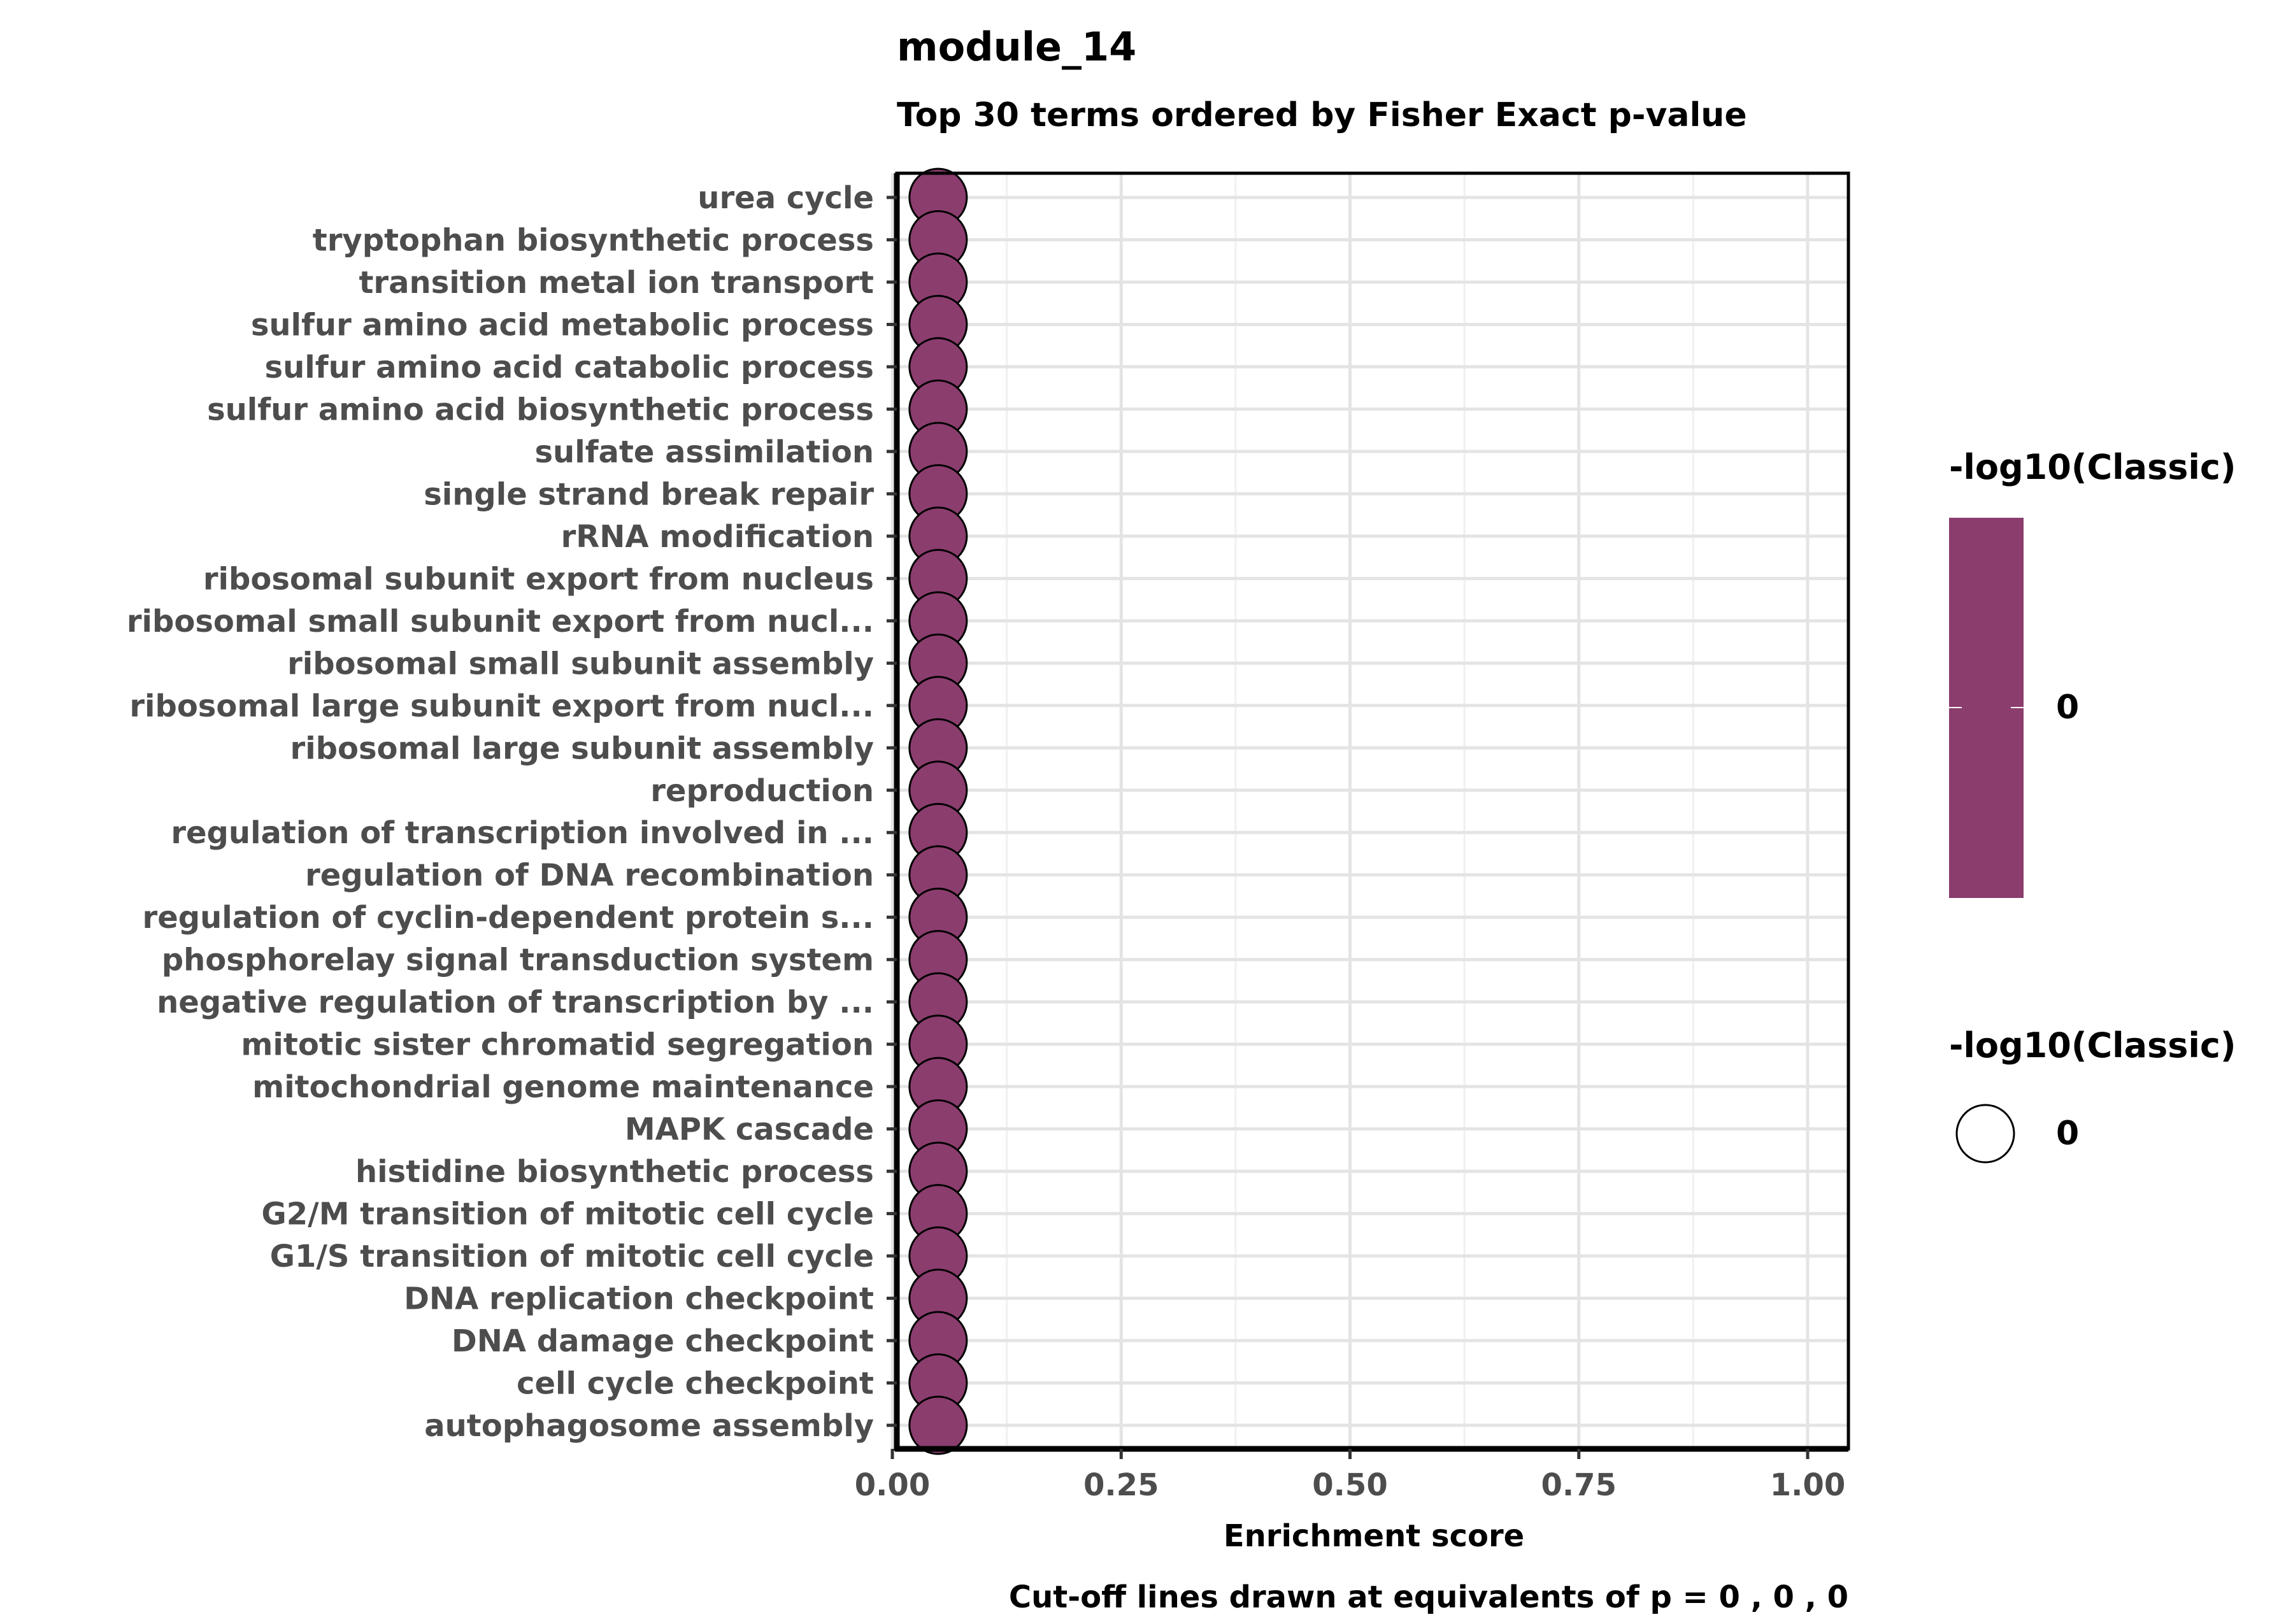  Describe the element at coordinates (762, 791) in the screenshot. I see `y-tick-label: reproduction` at that location.